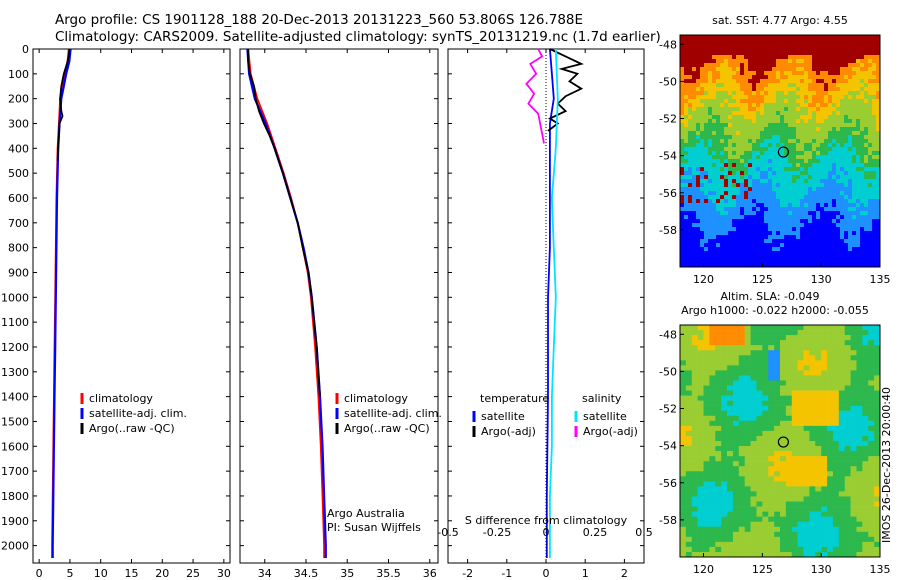  Describe the element at coordinates (762, 569) in the screenshot. I see `sla-map-xtick-label: 125` at that location.